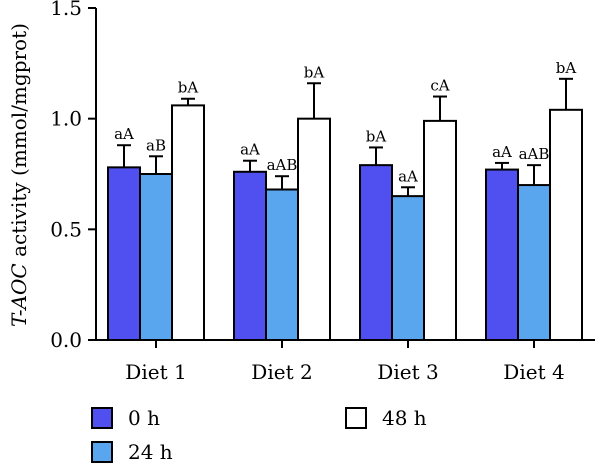  What do you see at coordinates (404, 418) in the screenshot?
I see `legend-label: 48 h` at bounding box center [404, 418].